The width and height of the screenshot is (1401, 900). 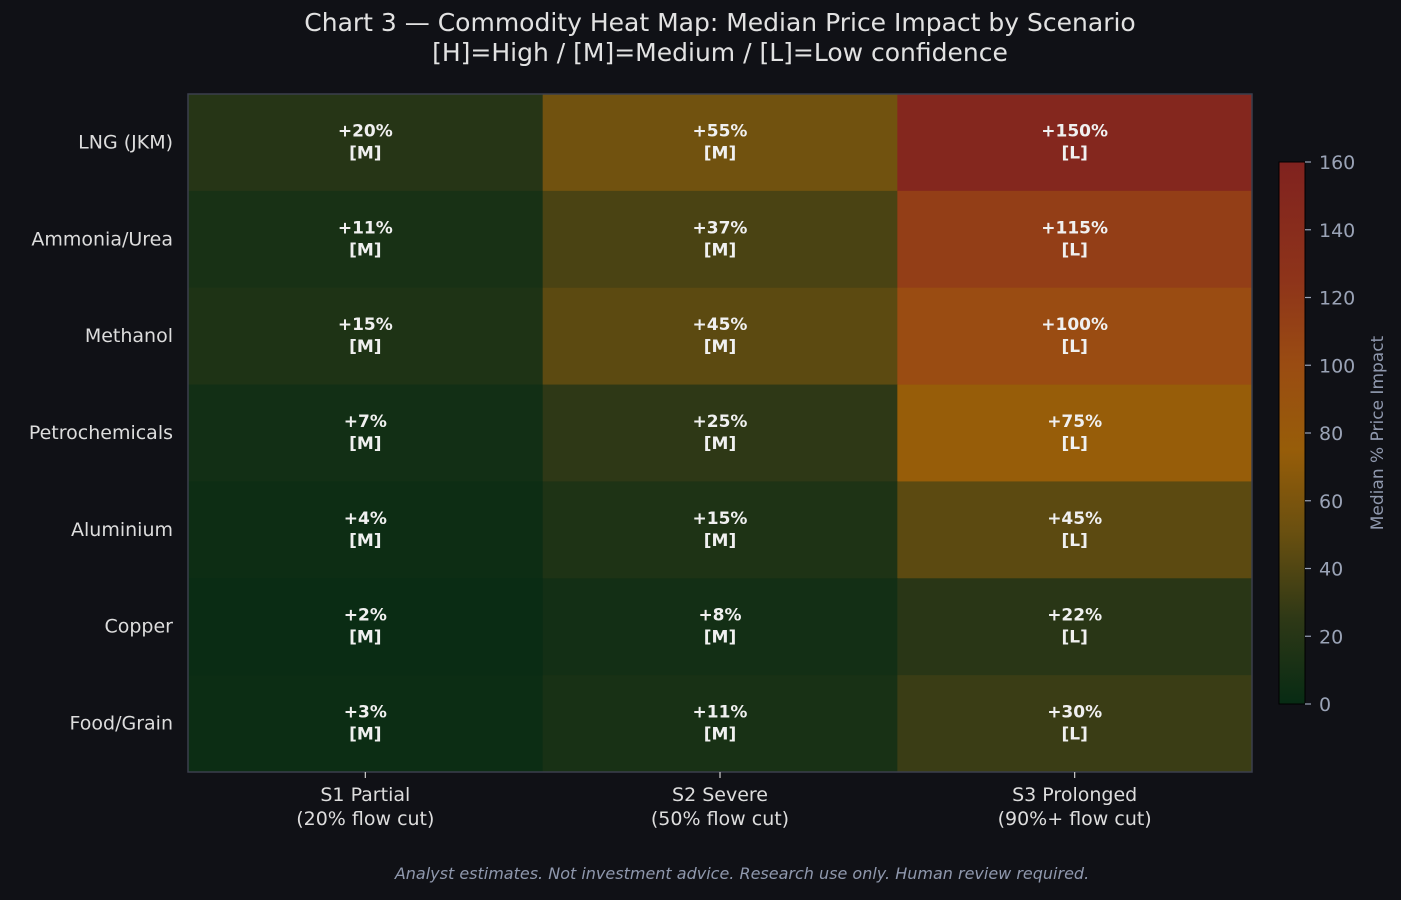 What do you see at coordinates (102, 239) in the screenshot?
I see `row-label: Ammonia/Urea` at bounding box center [102, 239].